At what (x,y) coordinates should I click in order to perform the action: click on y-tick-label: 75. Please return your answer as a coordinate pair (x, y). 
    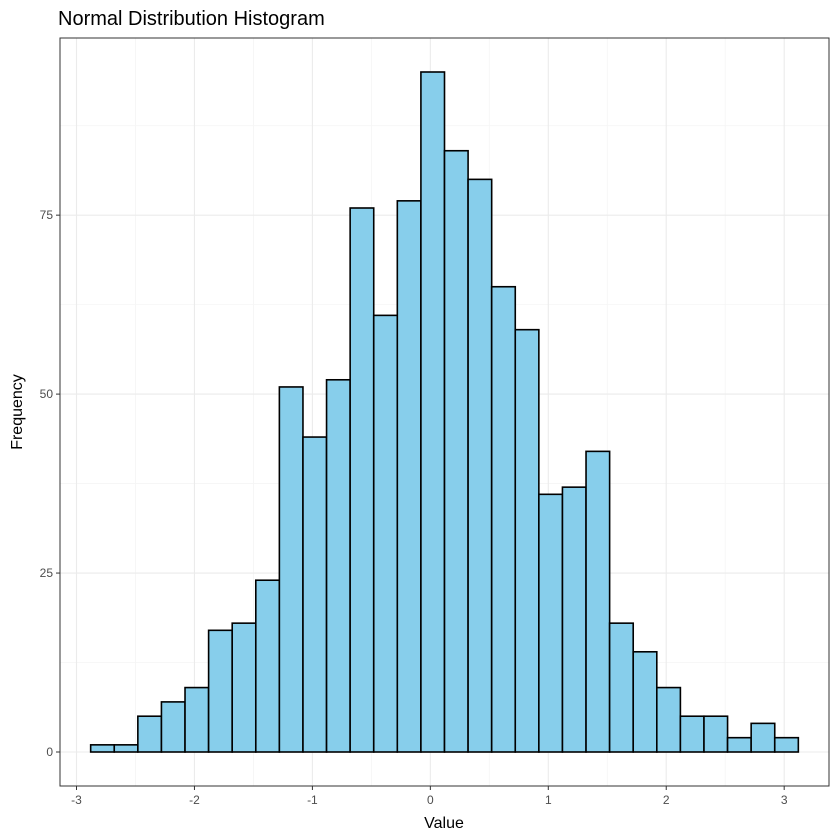
    Looking at the image, I should click on (47, 215).